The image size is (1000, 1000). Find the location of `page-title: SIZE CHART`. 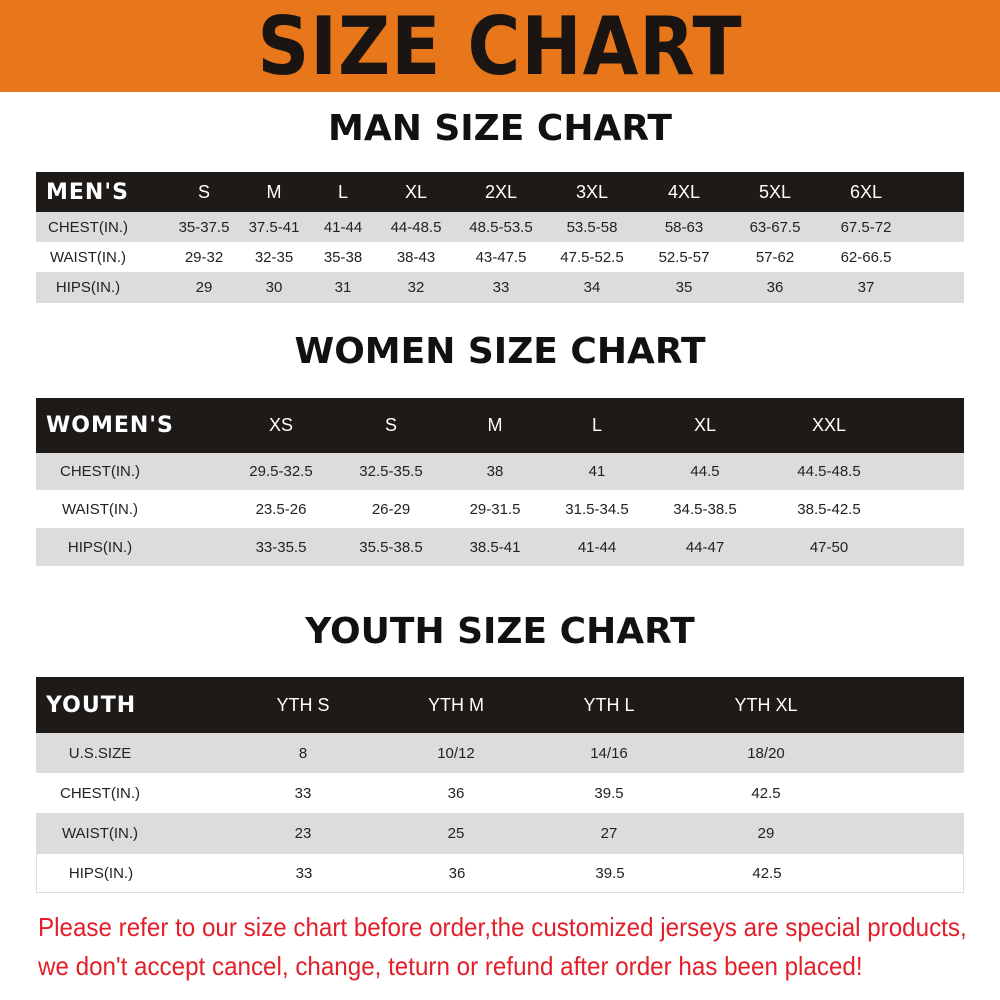

page-title: SIZE CHART is located at coordinates (500, 47).